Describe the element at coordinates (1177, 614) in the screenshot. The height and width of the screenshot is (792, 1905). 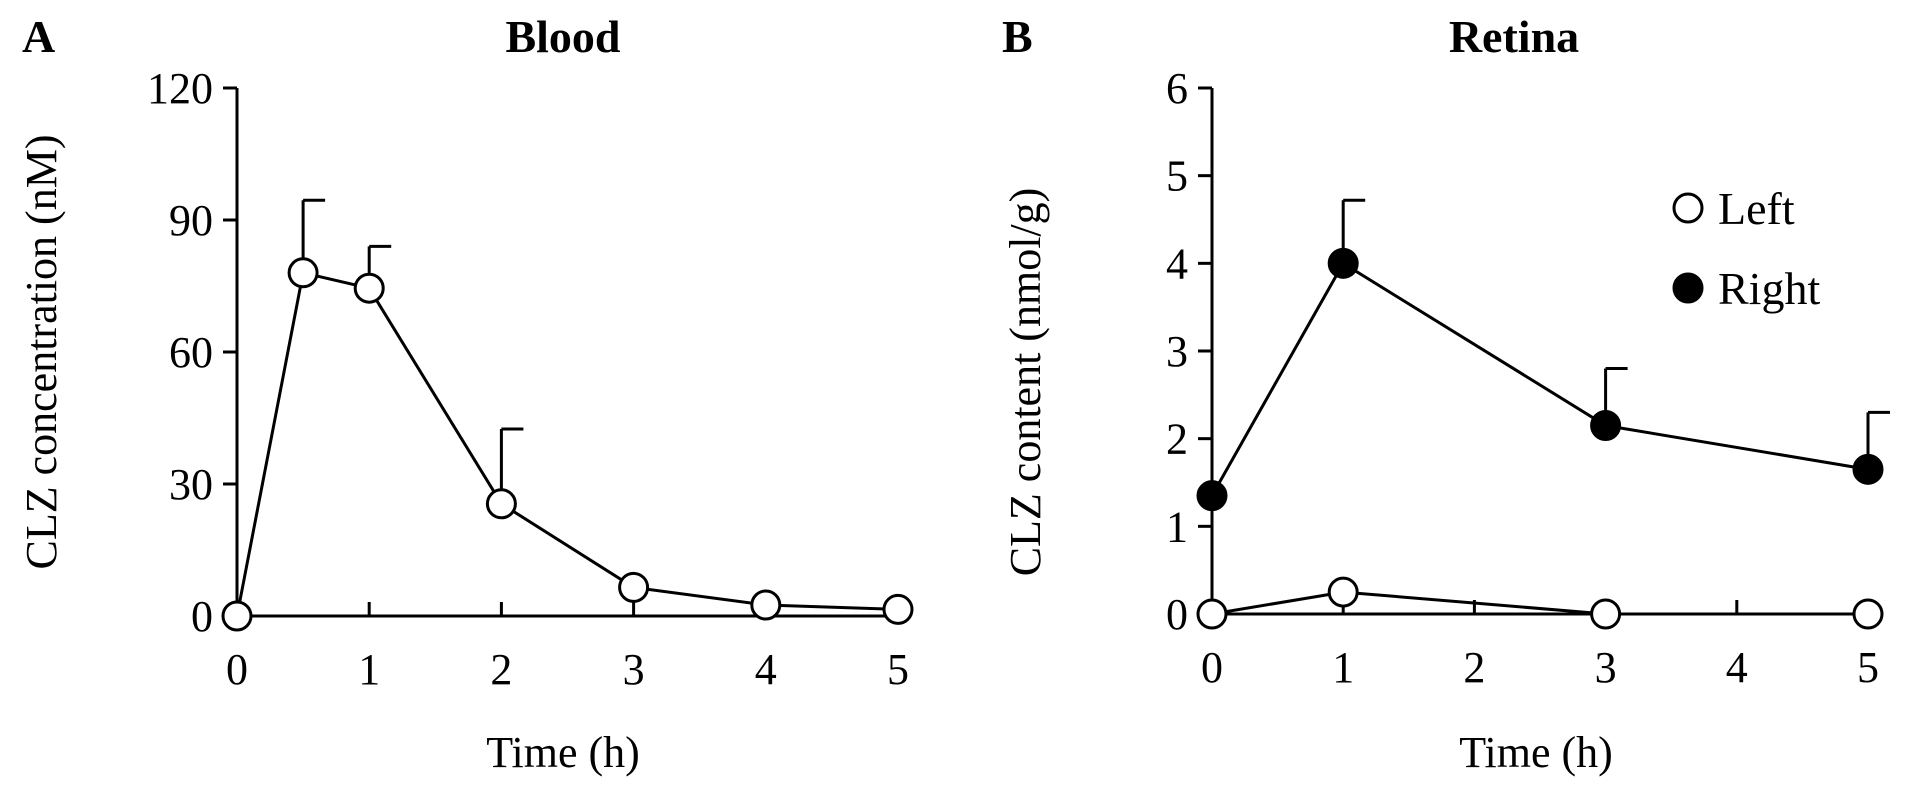
I see `panel-b-y-tick-label-0: 0` at that location.